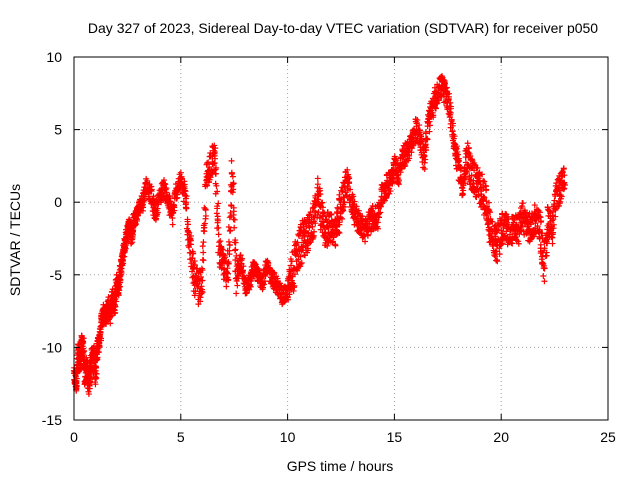 This screenshot has height=480, width=640. What do you see at coordinates (15, 240) in the screenshot?
I see `y-axis-label: SDTVAR / TECUs` at bounding box center [15, 240].